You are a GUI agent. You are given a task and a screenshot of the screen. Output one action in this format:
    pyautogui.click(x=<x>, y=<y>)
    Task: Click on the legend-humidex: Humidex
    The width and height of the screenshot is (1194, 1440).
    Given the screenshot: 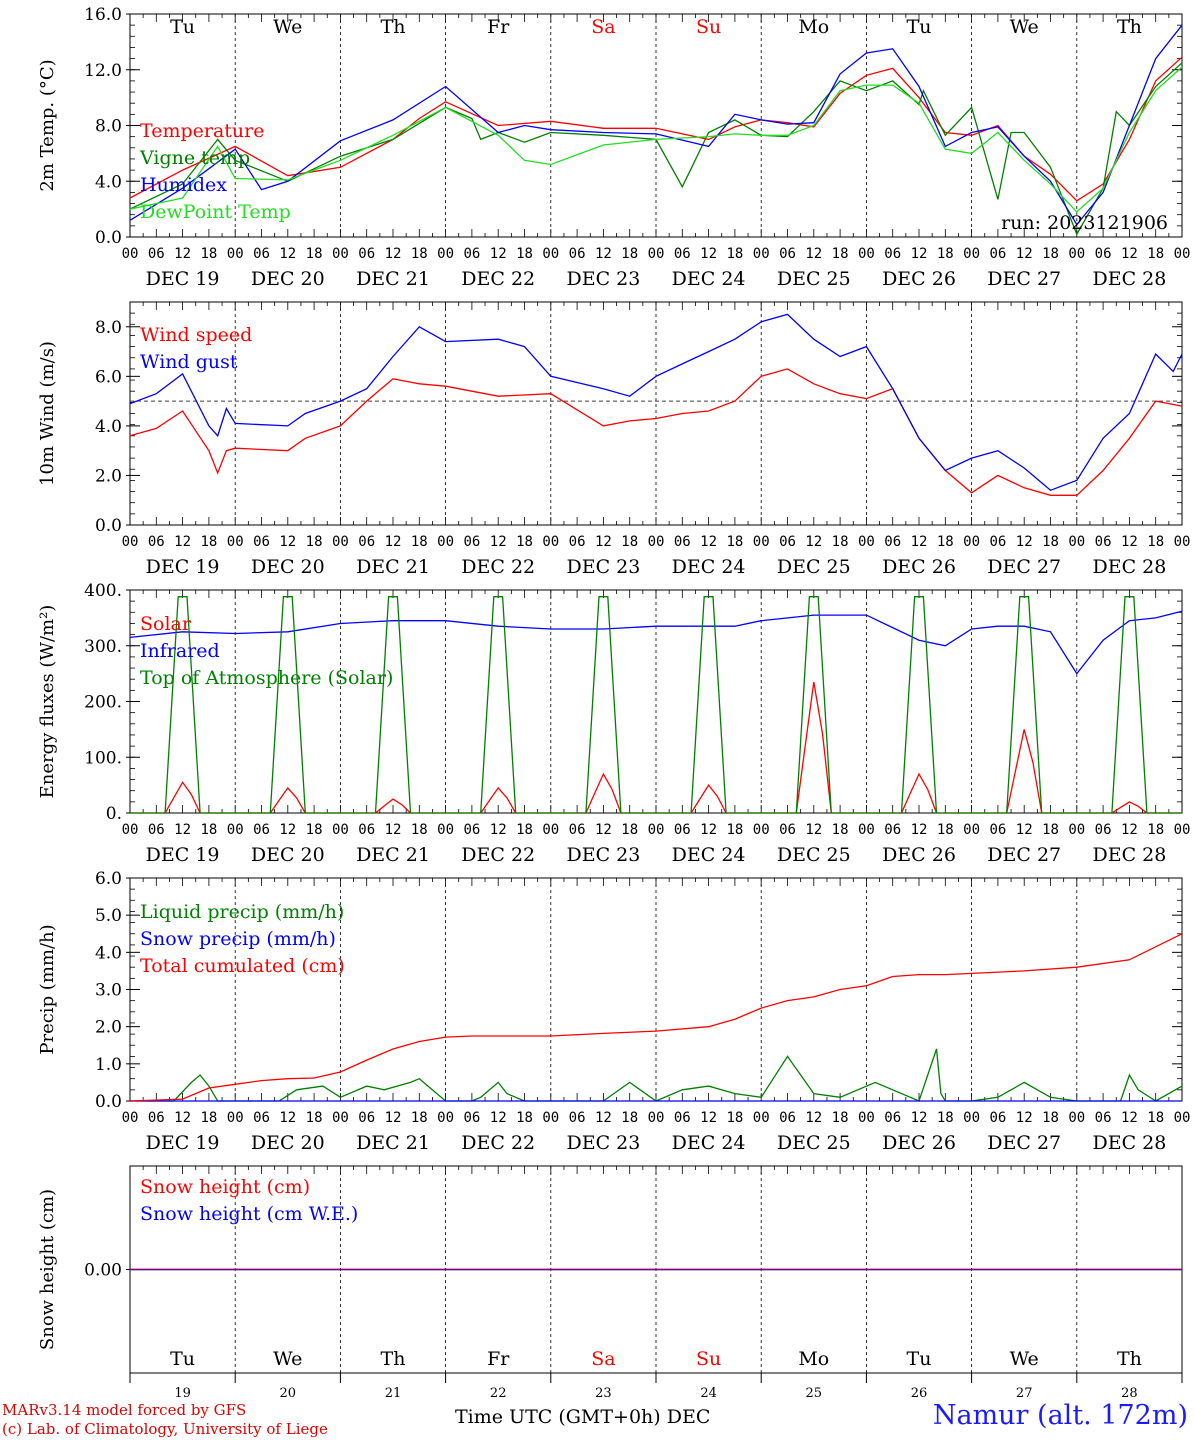 What is the action you would take?
    pyautogui.click(x=183, y=185)
    